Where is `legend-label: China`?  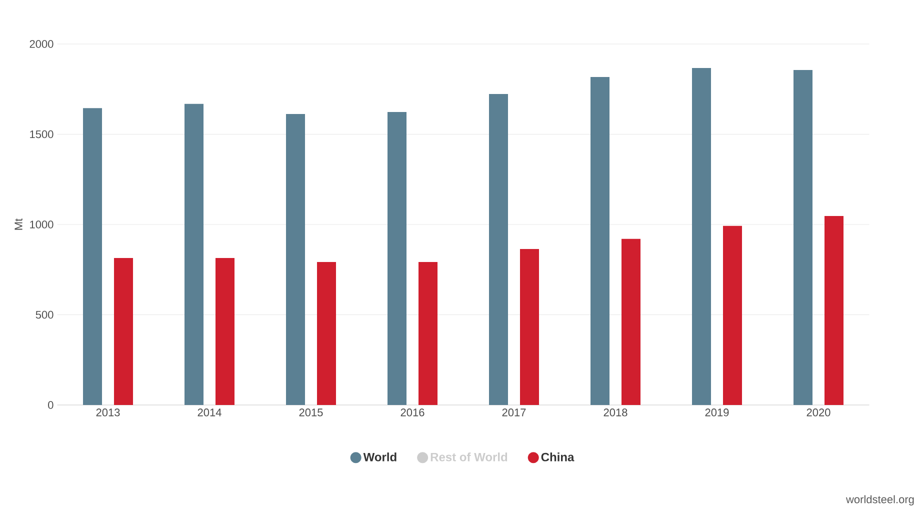
legend-label: China is located at coordinates (557, 457).